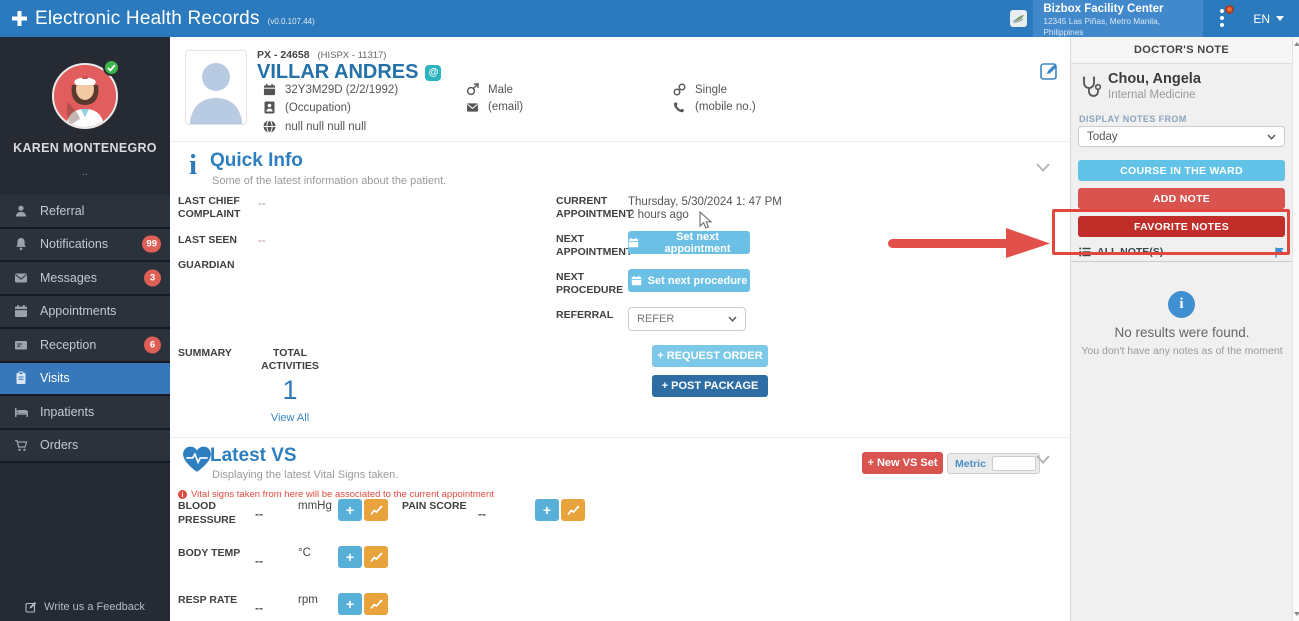 This screenshot has width=1299, height=621. I want to click on patient-ehr-badge: @, so click(433, 72).